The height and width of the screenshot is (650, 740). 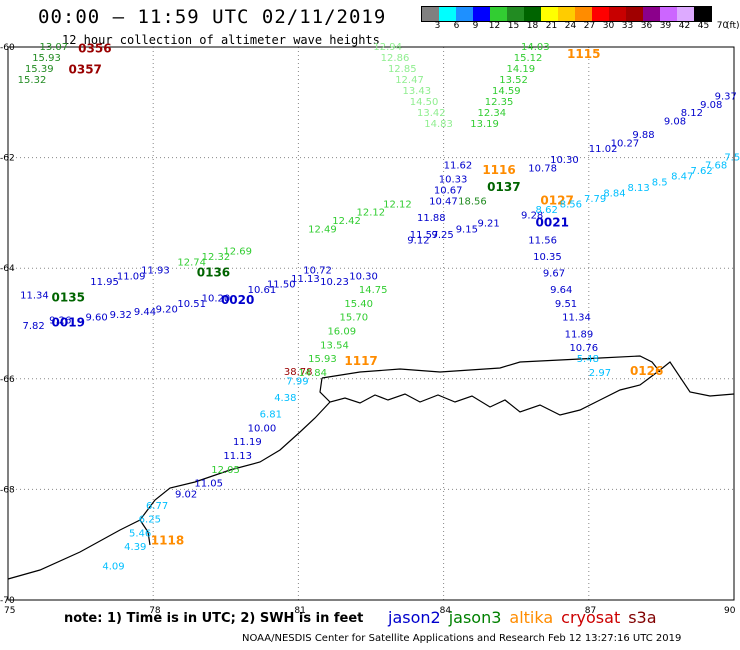 What do you see at coordinates (322, 229) in the screenshot?
I see `wave-height-value: 12.49` at bounding box center [322, 229].